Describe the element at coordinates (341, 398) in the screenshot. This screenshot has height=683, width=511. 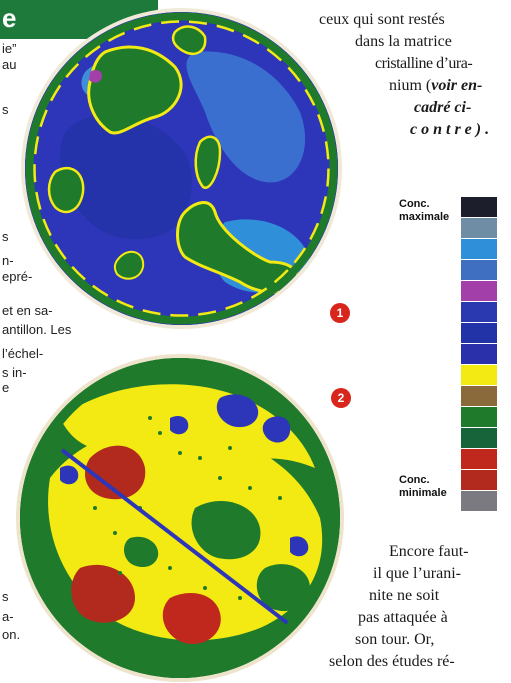
I see `map-2-number-badge: 2` at that location.